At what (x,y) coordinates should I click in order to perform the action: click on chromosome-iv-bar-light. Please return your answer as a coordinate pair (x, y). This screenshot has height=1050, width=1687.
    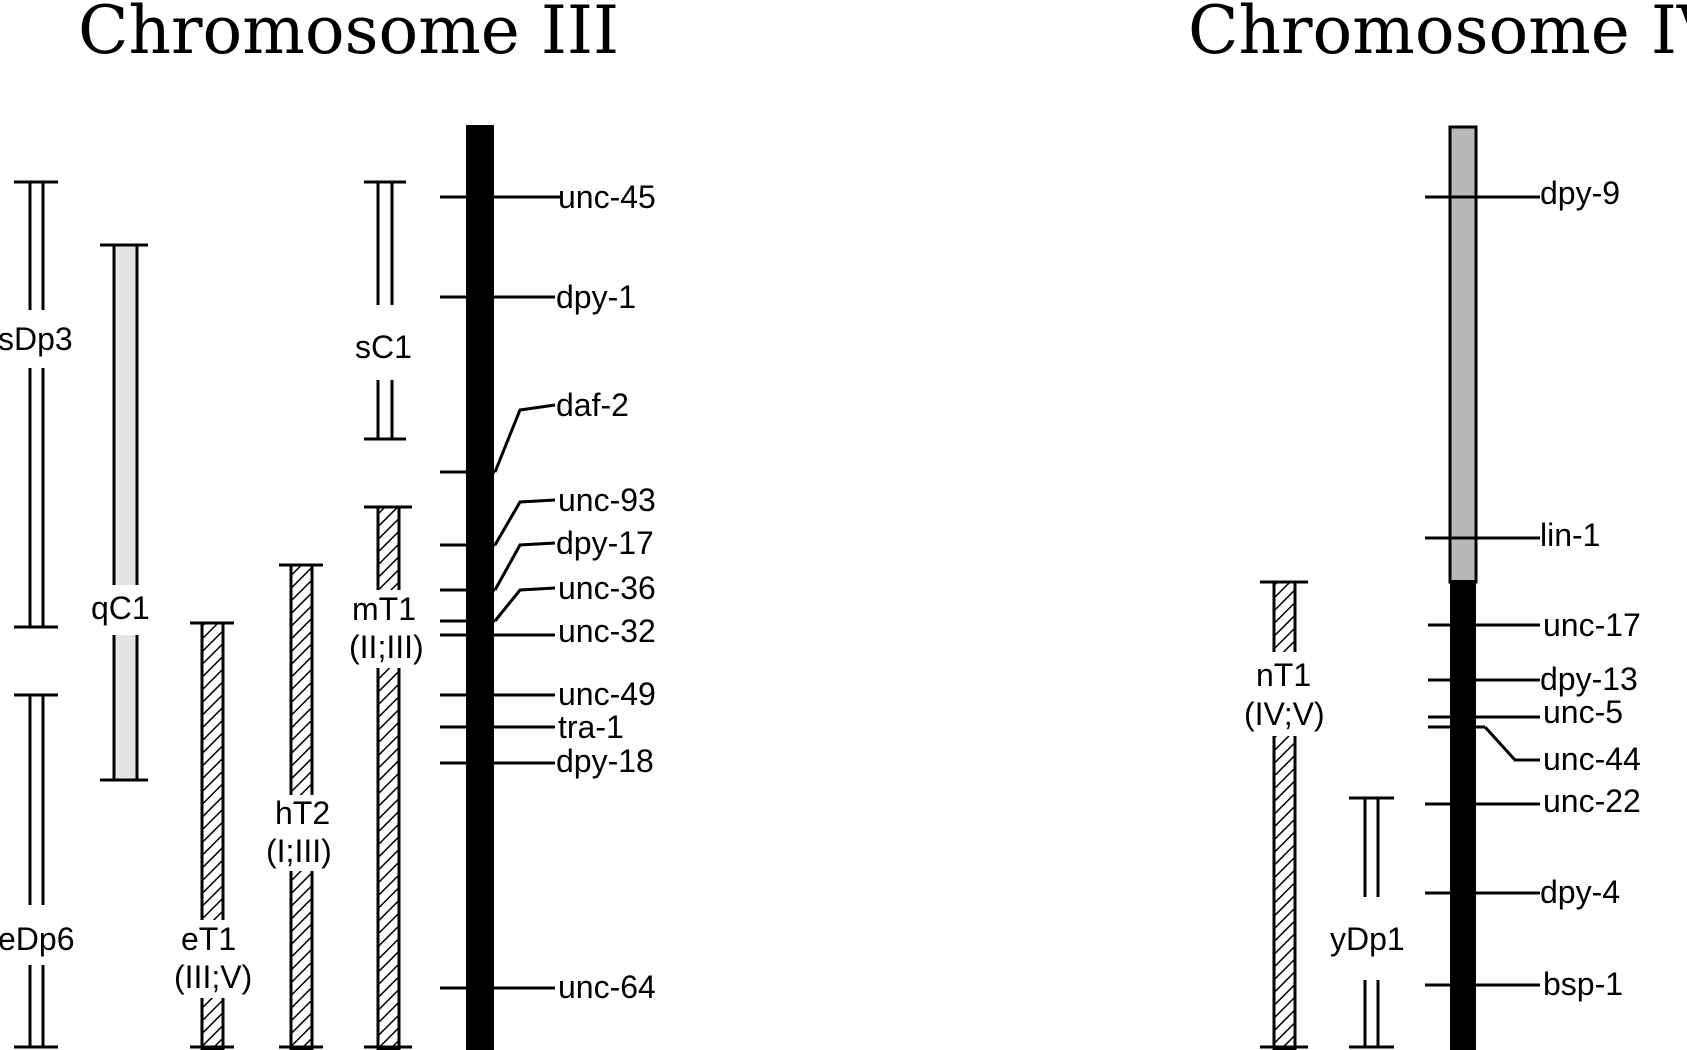
    Looking at the image, I should click on (1463, 354).